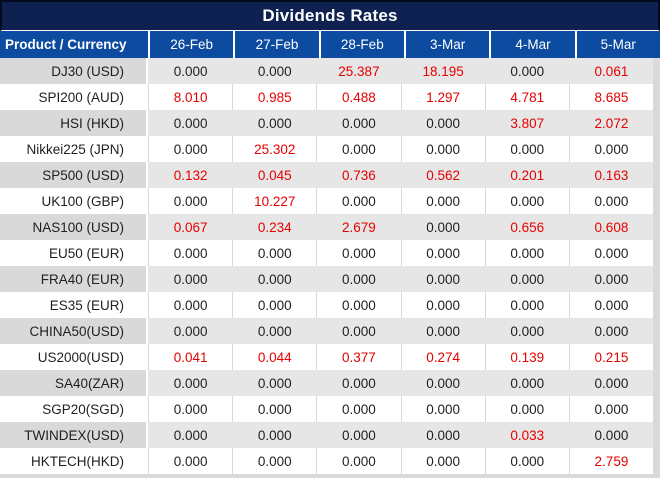  Describe the element at coordinates (190, 44) in the screenshot. I see `header-cell-date: 26-Feb` at that location.